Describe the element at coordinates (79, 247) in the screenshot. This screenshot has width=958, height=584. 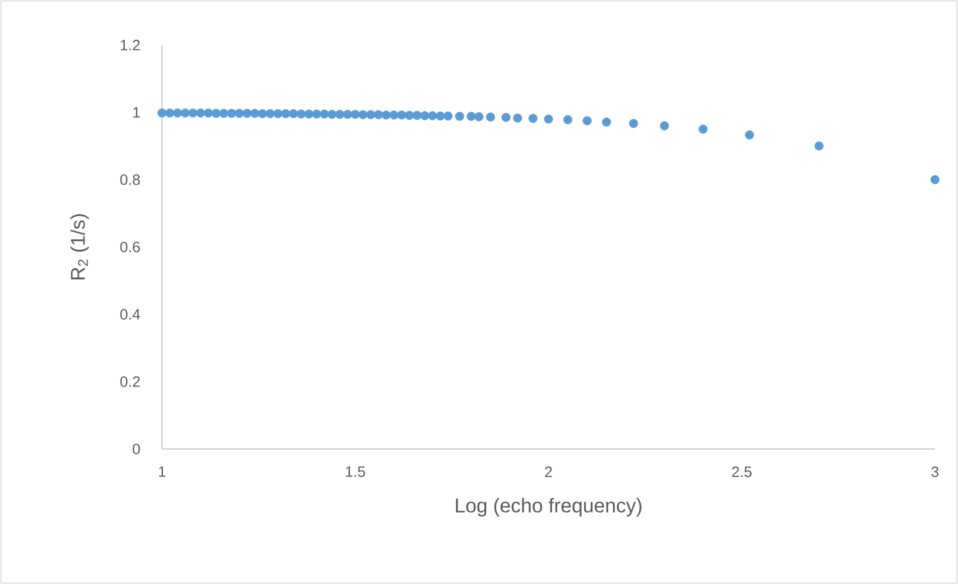
I see `y-axis-title: R$_{2}$ (1/s)` at that location.